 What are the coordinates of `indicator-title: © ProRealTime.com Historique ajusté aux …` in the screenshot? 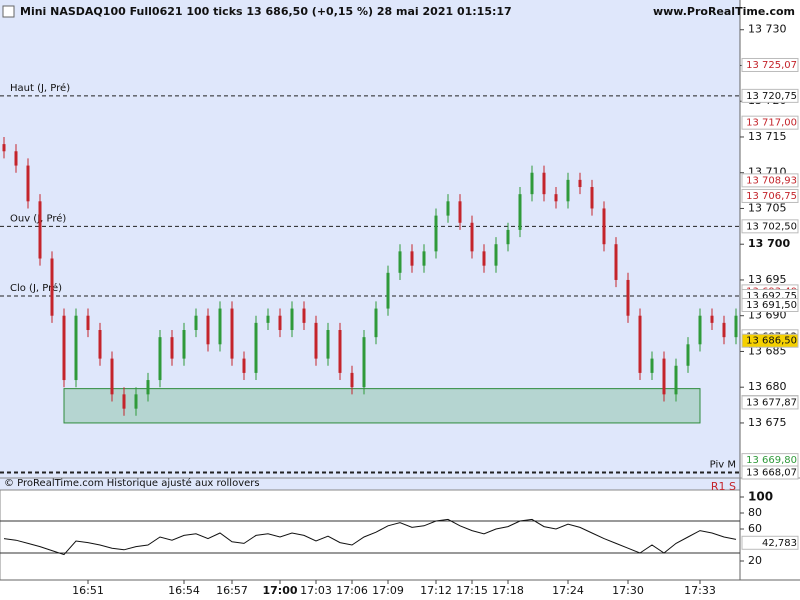 It's located at (132, 483).